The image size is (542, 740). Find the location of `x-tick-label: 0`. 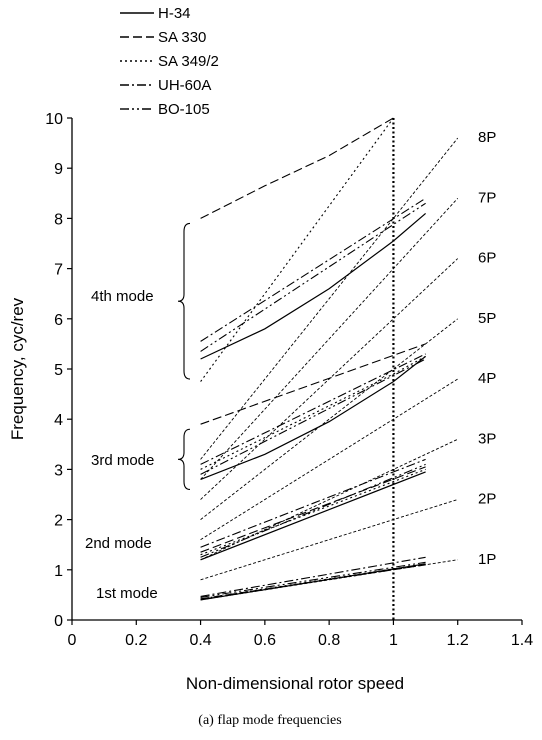

x-tick-label: 0 is located at coordinates (72, 640).